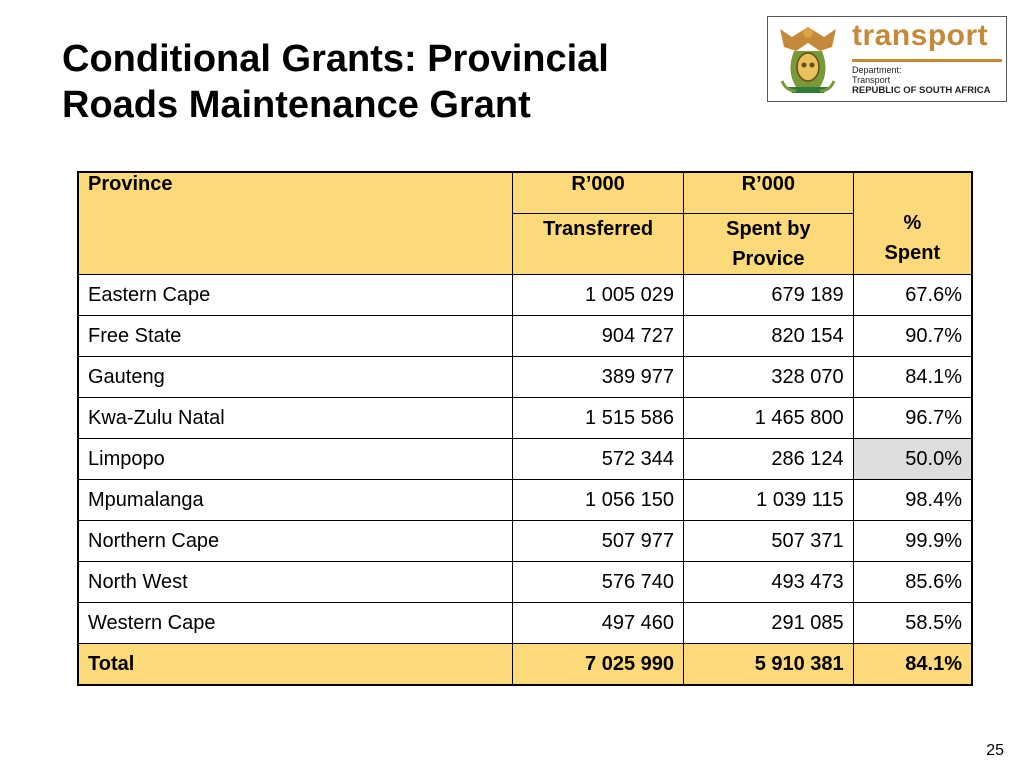 This screenshot has width=1024, height=768. I want to click on cell-transferred: 1 005 029, so click(598, 295).